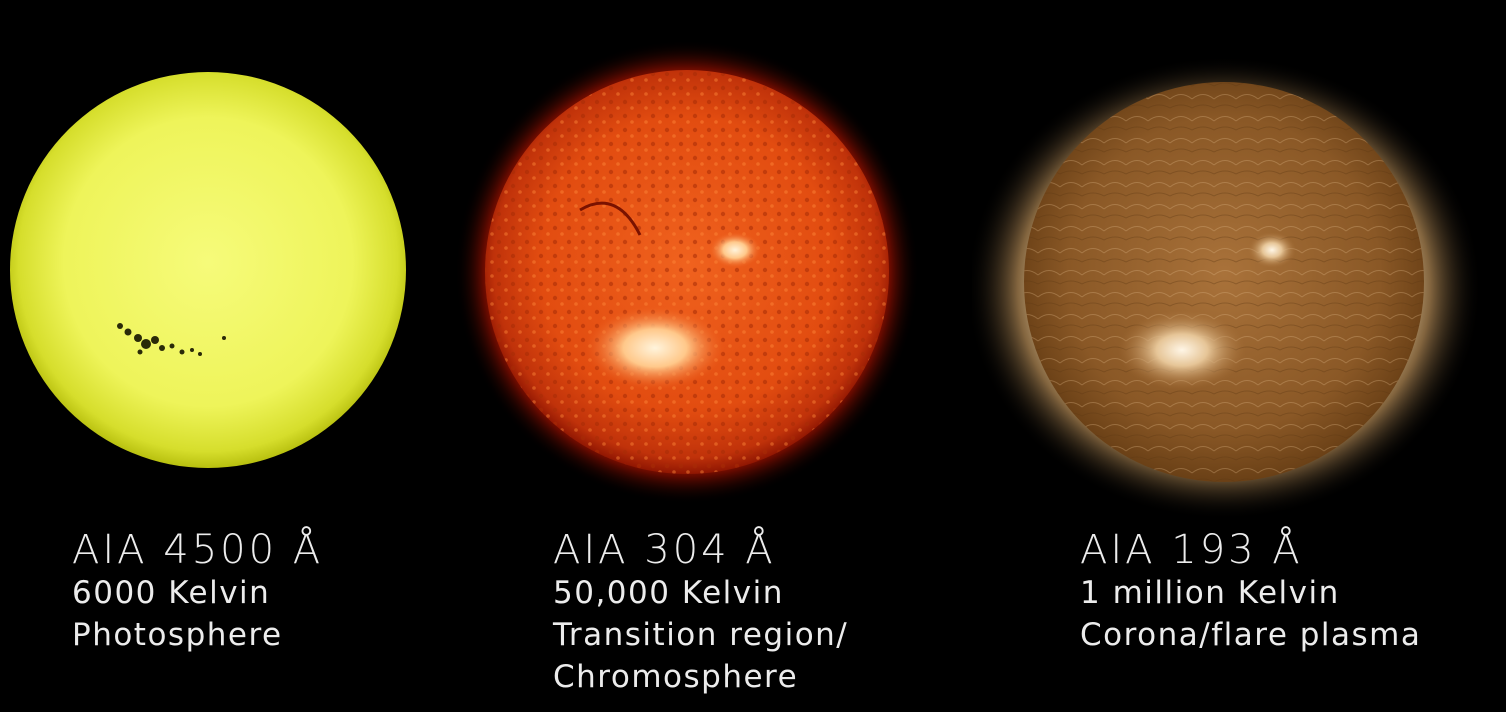 The height and width of the screenshot is (712, 1506). What do you see at coordinates (1224, 282) in the screenshot?
I see `coronal-loops-texture` at bounding box center [1224, 282].